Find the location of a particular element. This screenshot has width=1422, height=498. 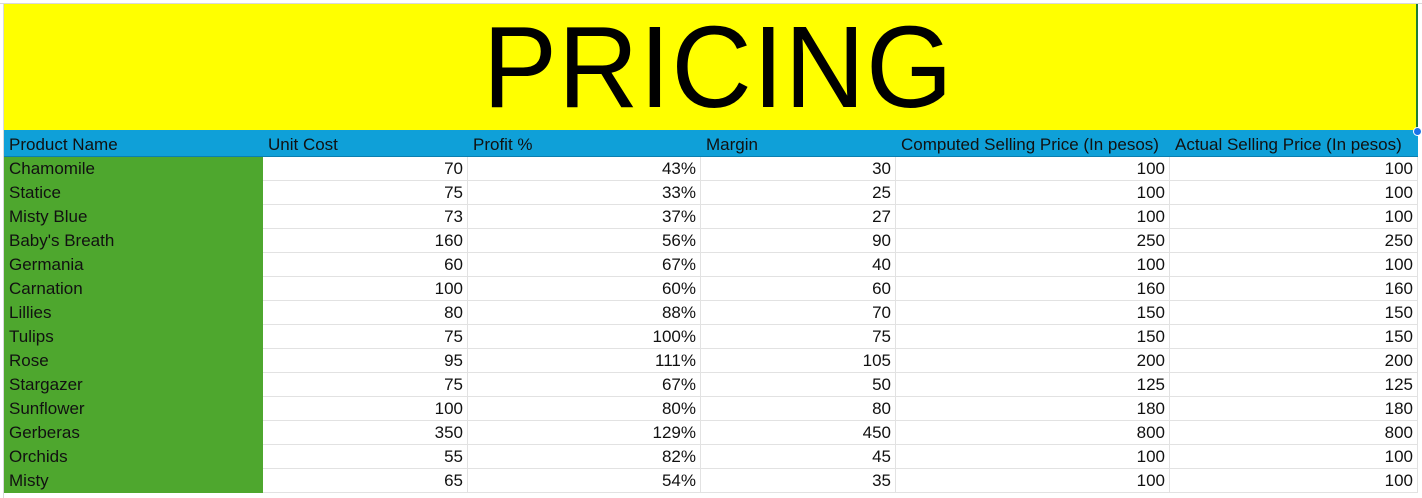

table-row: Chamomile 70 43% 30 100 100 is located at coordinates (711, 169).